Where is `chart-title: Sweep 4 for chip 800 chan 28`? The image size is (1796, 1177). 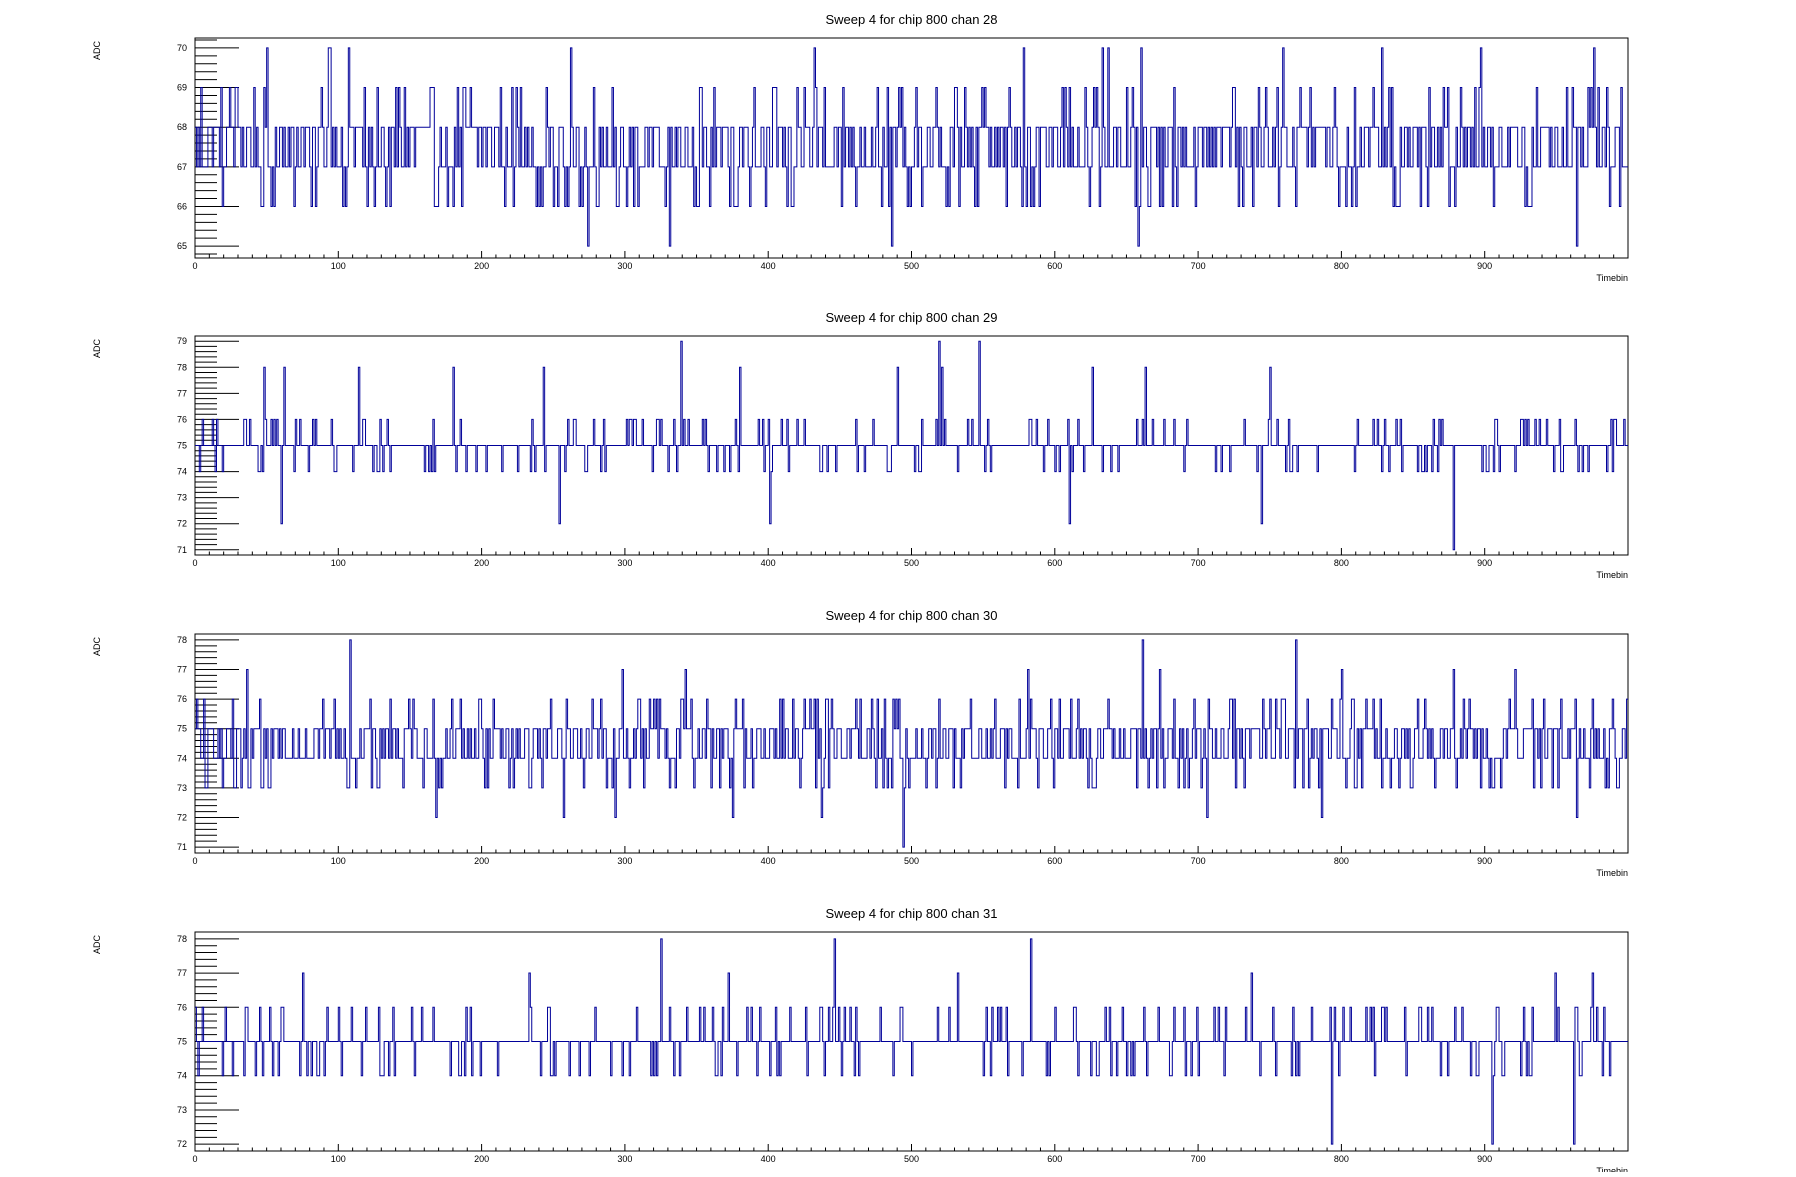
chart-title: Sweep 4 for chip 800 chan 28 is located at coordinates (911, 19).